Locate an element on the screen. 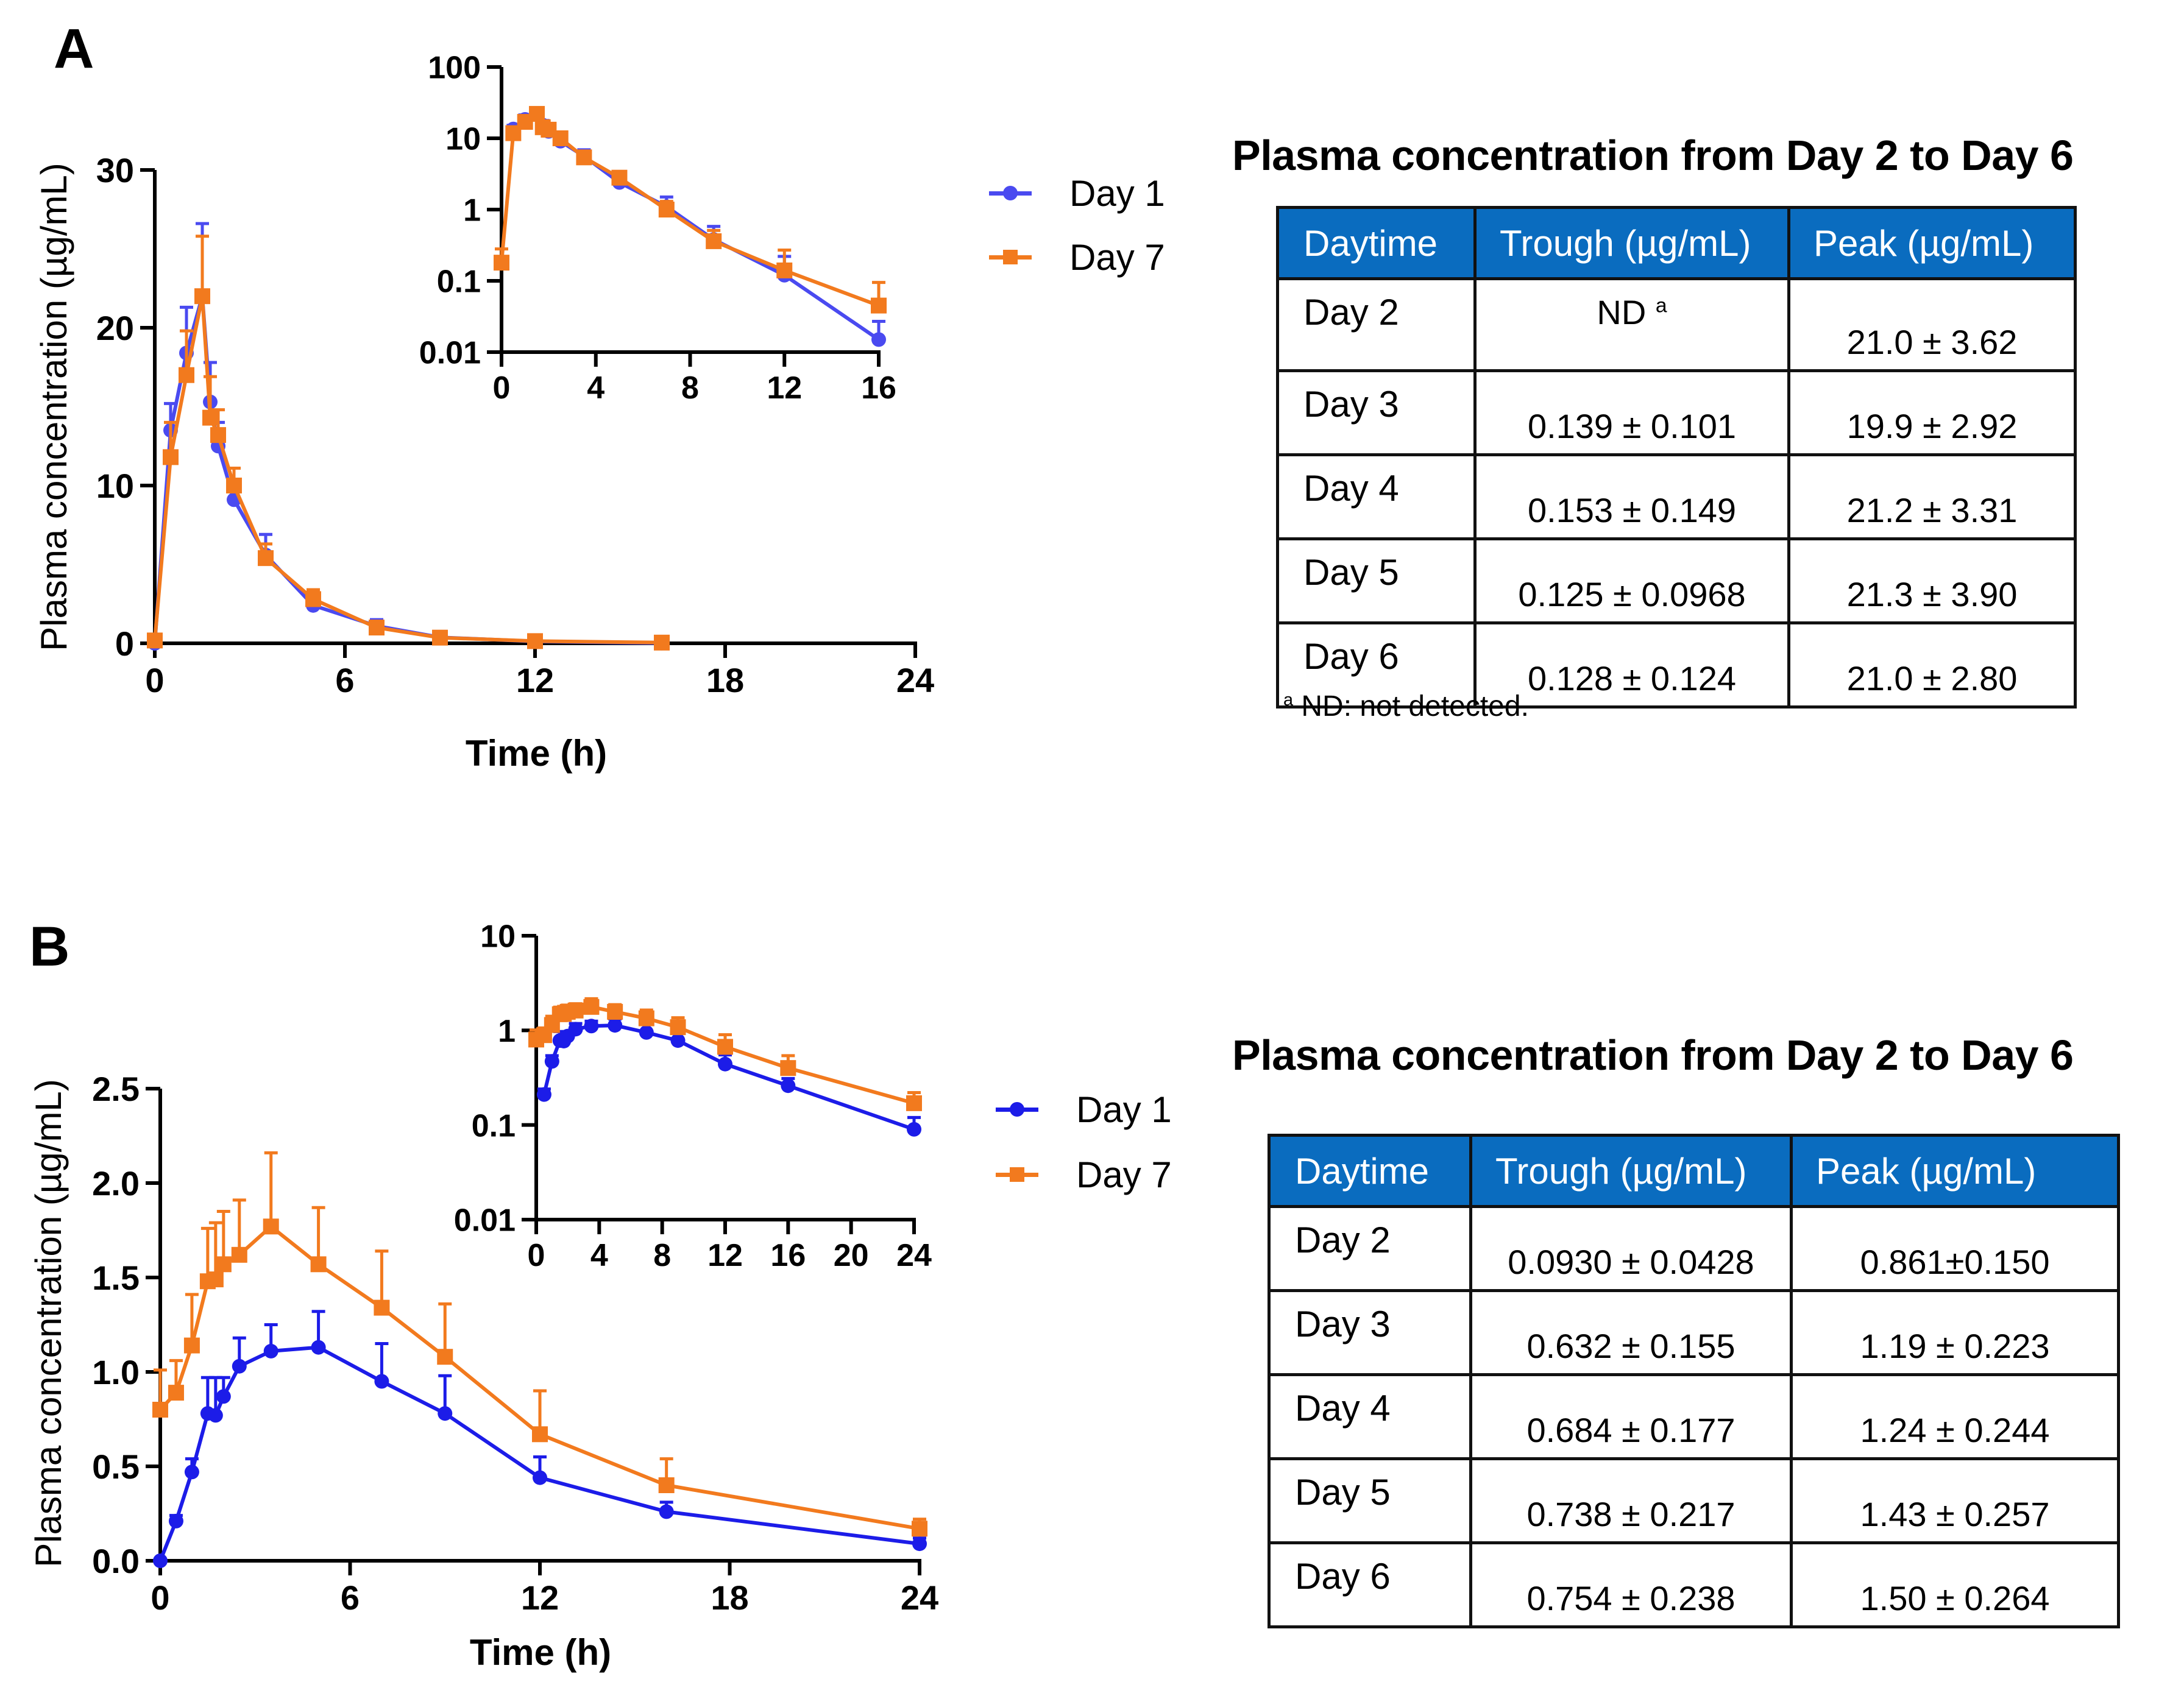 The height and width of the screenshot is (1682, 2184). table-row: Day 6 0.754 ± 0.238 1.50 ± 0.264 is located at coordinates (1694, 1584).